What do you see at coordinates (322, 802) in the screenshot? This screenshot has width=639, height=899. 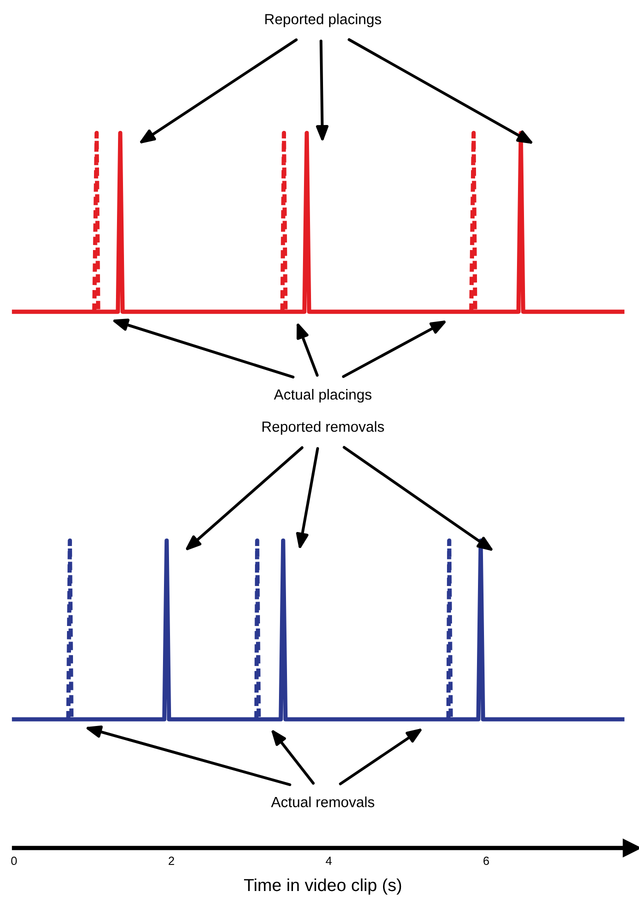 I see `annotation: Actual removals` at bounding box center [322, 802].